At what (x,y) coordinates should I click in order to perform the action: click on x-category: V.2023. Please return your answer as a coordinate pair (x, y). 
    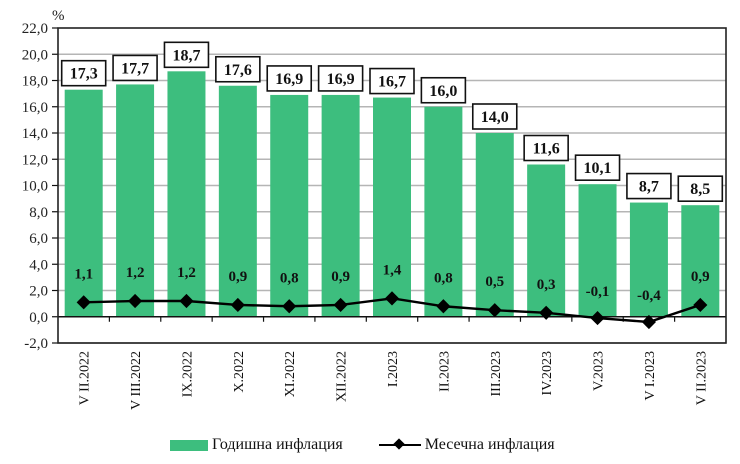
    Looking at the image, I should click on (599, 371).